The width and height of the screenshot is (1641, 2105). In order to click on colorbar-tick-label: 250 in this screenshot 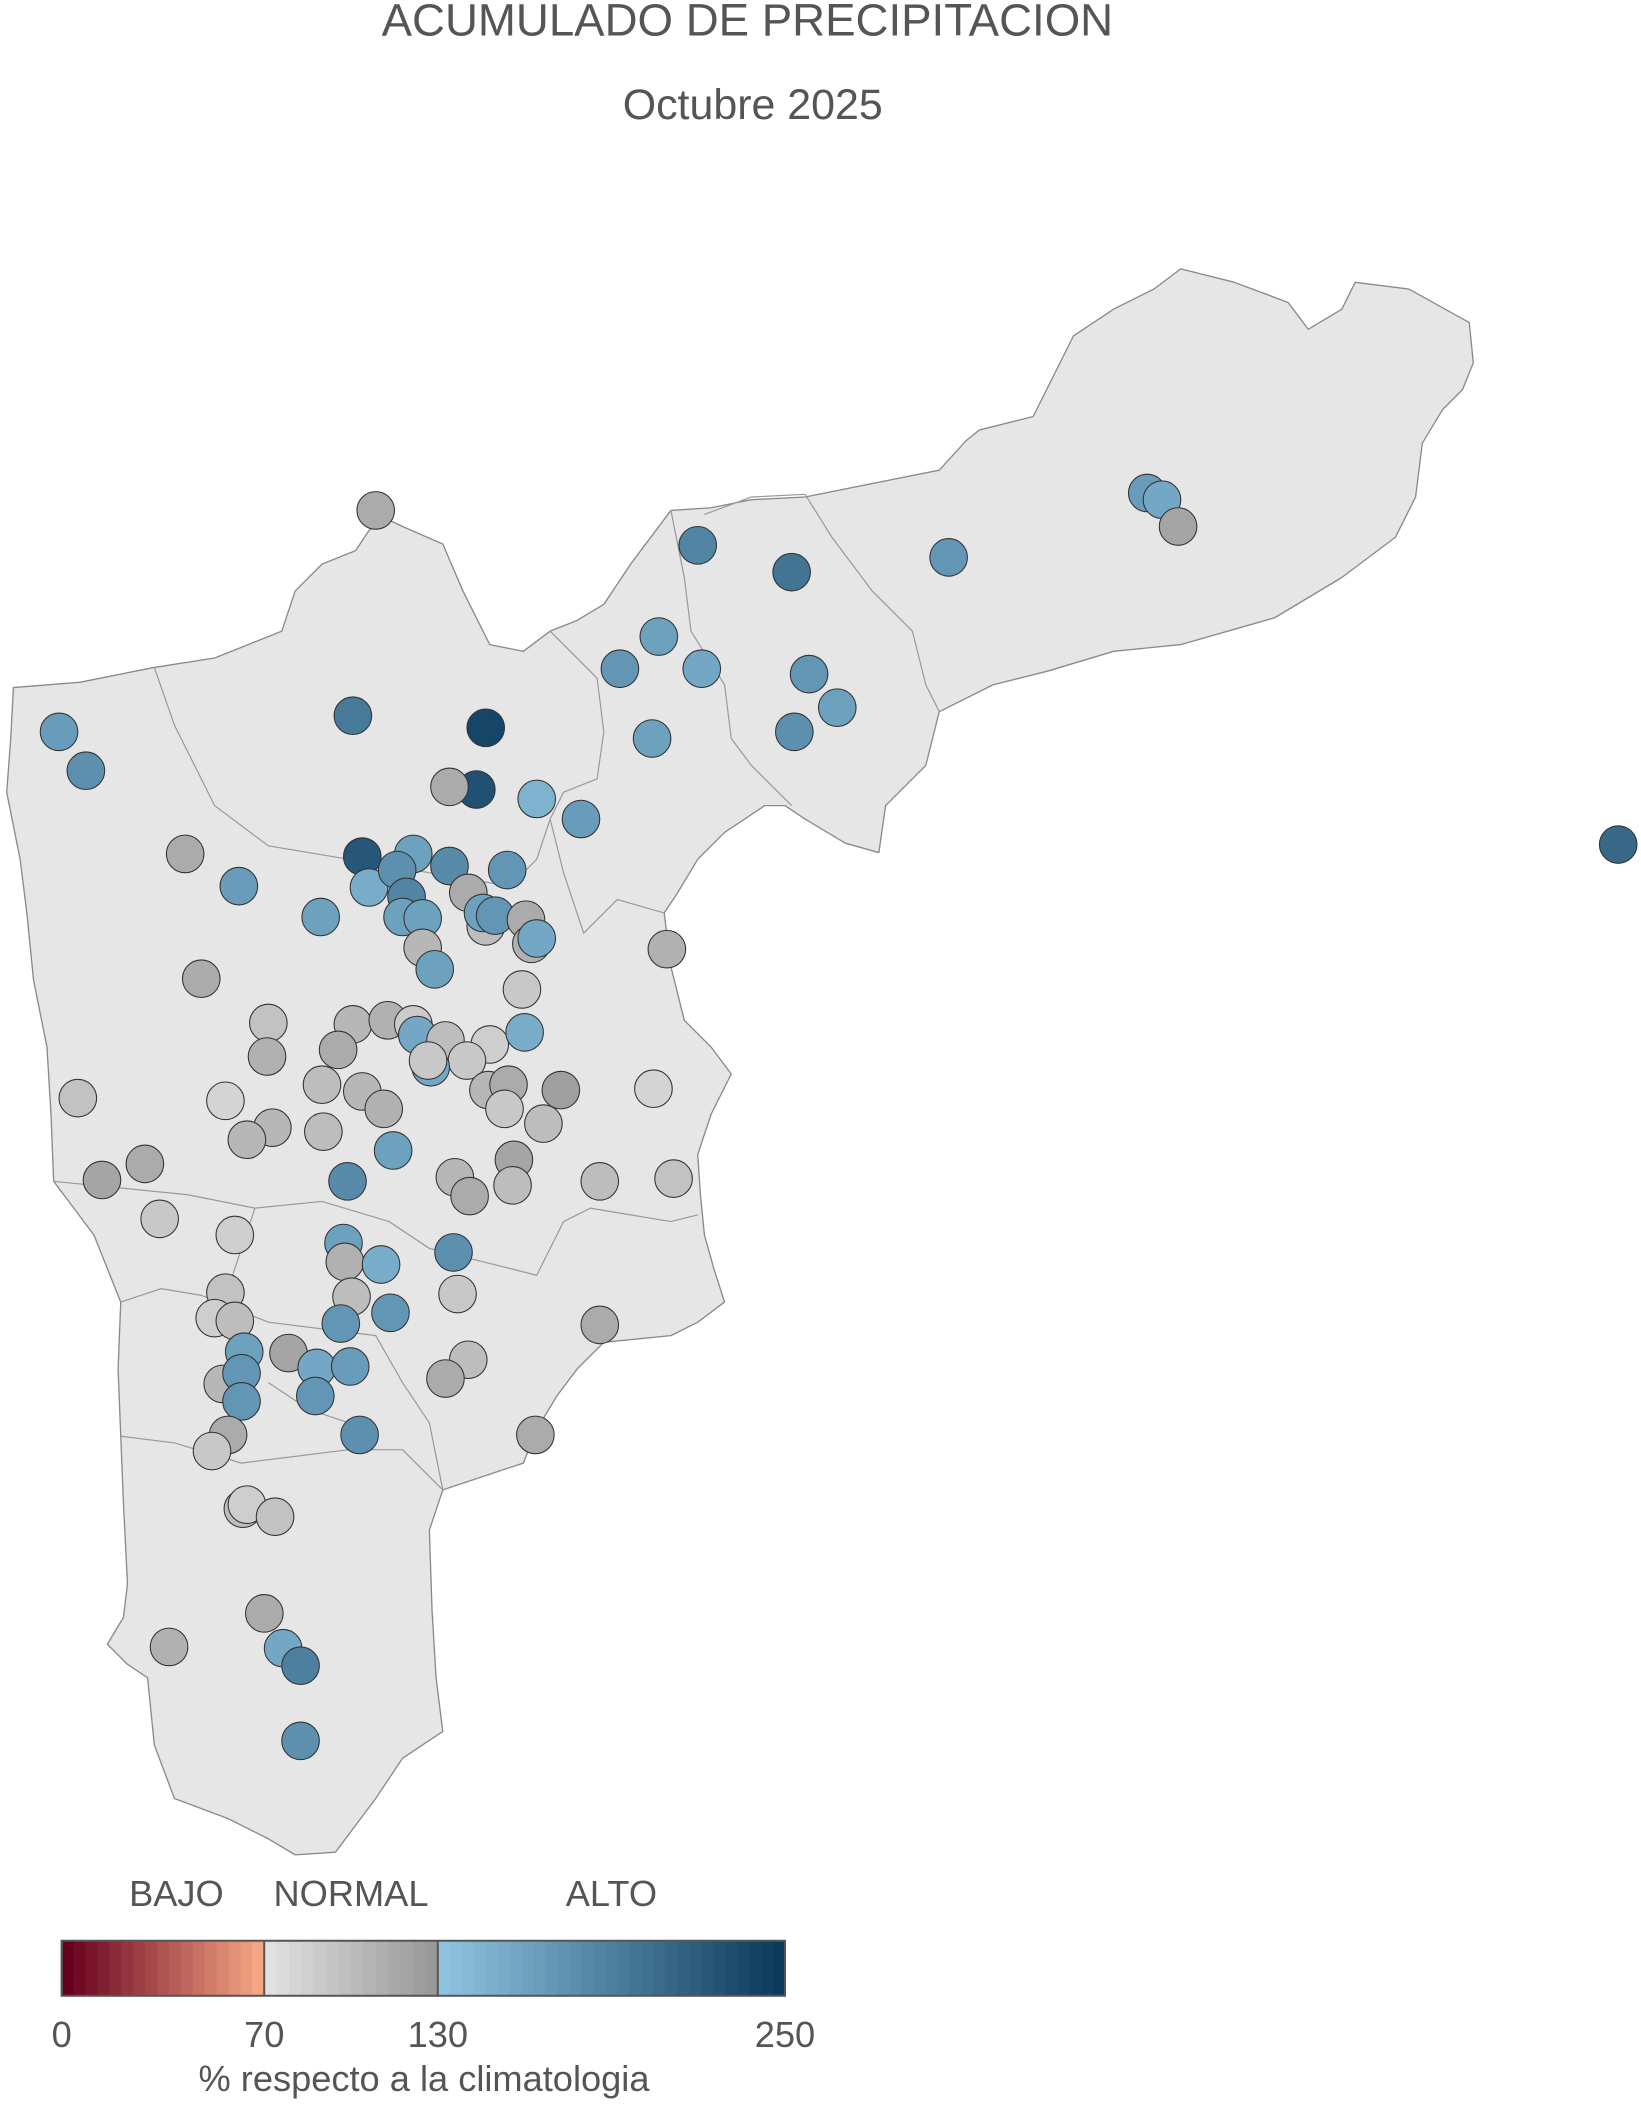, I will do `click(785, 2034)`.